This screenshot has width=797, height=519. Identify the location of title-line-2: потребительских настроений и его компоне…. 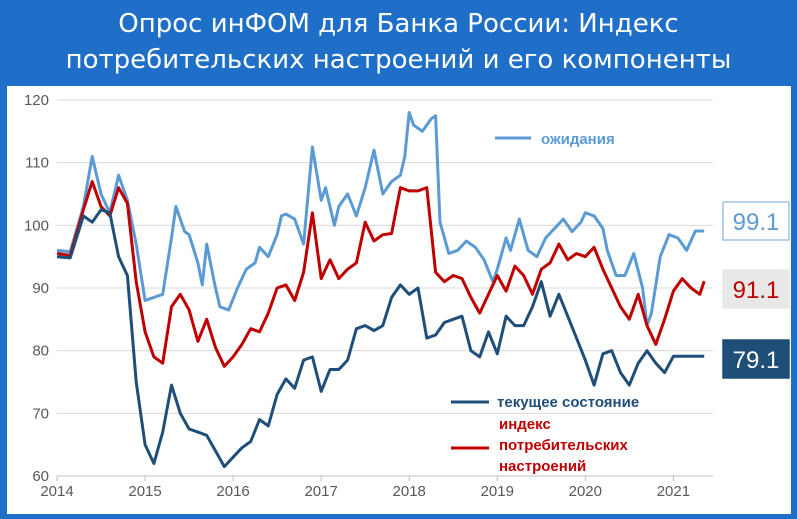
(398, 60).